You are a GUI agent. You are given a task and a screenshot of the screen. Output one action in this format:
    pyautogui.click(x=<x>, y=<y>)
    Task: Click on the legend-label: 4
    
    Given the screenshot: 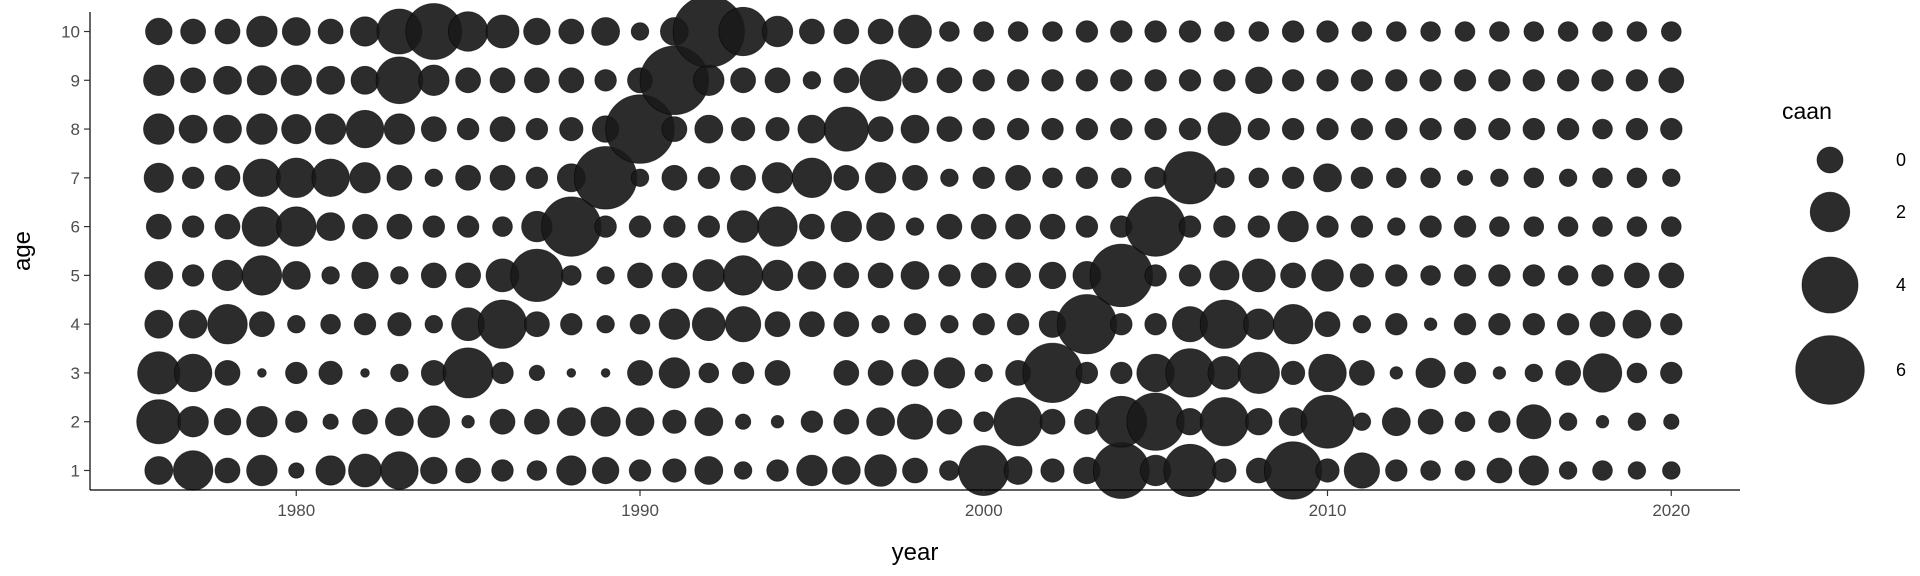 What is the action you would take?
    pyautogui.click(x=1901, y=285)
    